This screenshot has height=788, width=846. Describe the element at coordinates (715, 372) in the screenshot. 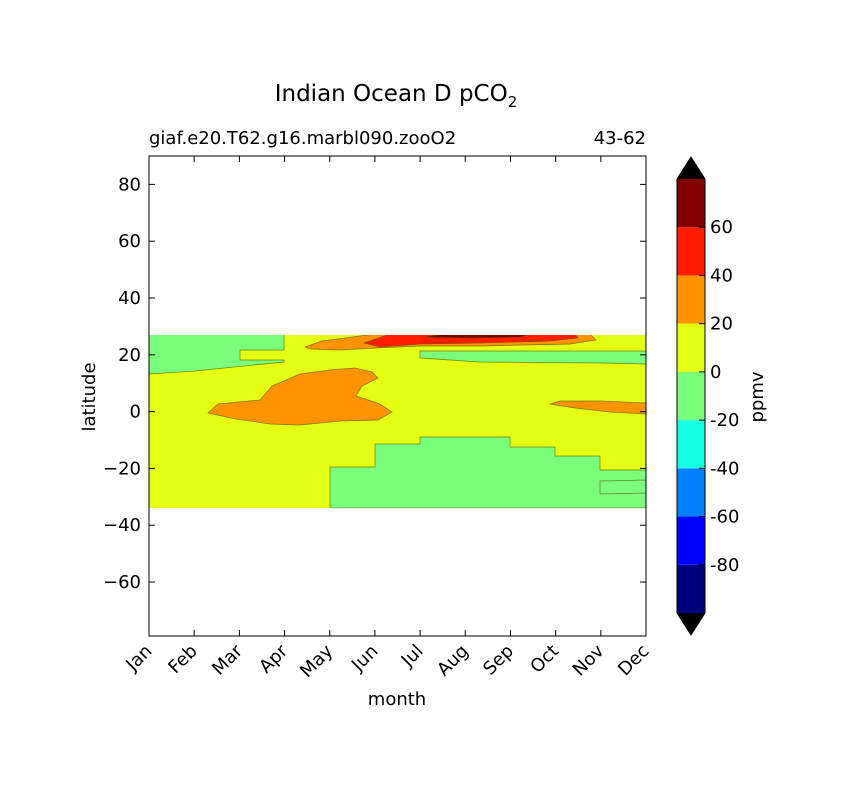

I see `colorbar-tick-label: 0` at that location.